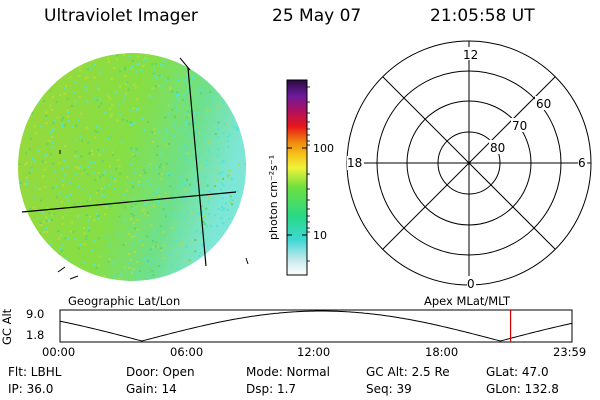 This screenshot has width=600, height=400. What do you see at coordinates (151, 389) in the screenshot?
I see `gain-info: Gain: 14` at bounding box center [151, 389].